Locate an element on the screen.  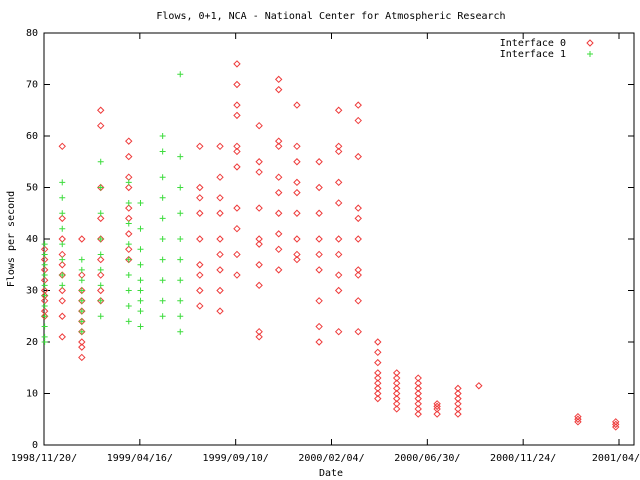
y-tick-label: 80 is located at coordinates (32, 33).